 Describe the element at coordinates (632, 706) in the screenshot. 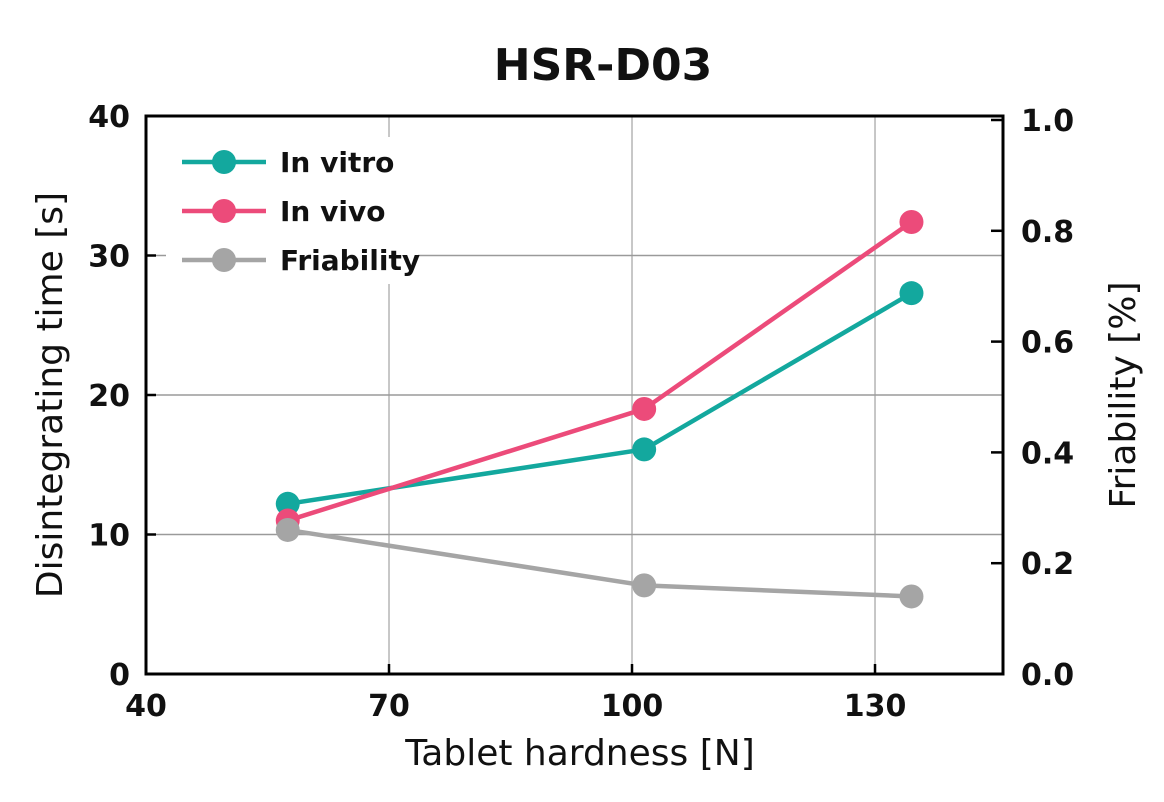

I see `x-tick-label: 100` at that location.